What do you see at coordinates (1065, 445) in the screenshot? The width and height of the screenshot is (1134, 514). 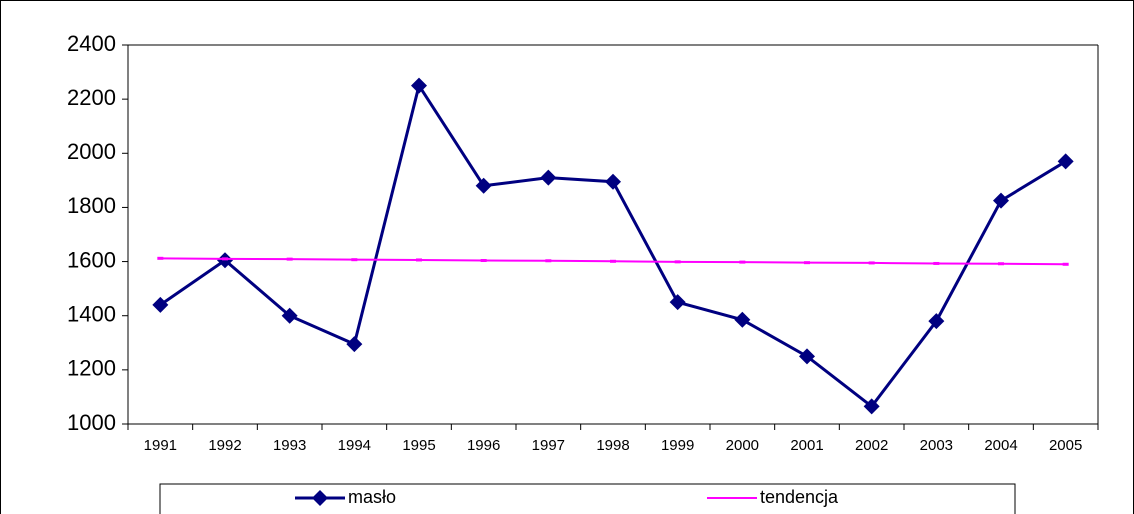 I see `x-tick-label: 2005` at bounding box center [1065, 445].